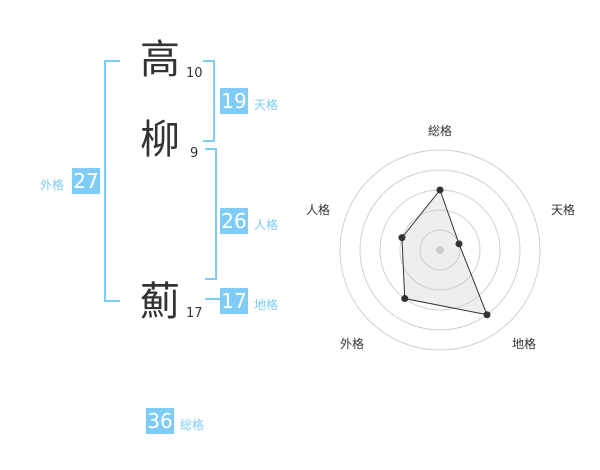 This screenshot has width=600, height=470. I want to click on jinkaku-label: 人格, so click(266, 225).